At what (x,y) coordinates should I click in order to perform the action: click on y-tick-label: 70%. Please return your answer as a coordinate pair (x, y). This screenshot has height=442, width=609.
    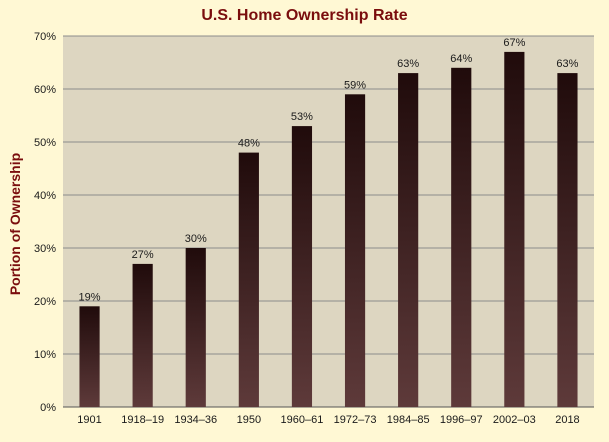
    Looking at the image, I should click on (45, 37).